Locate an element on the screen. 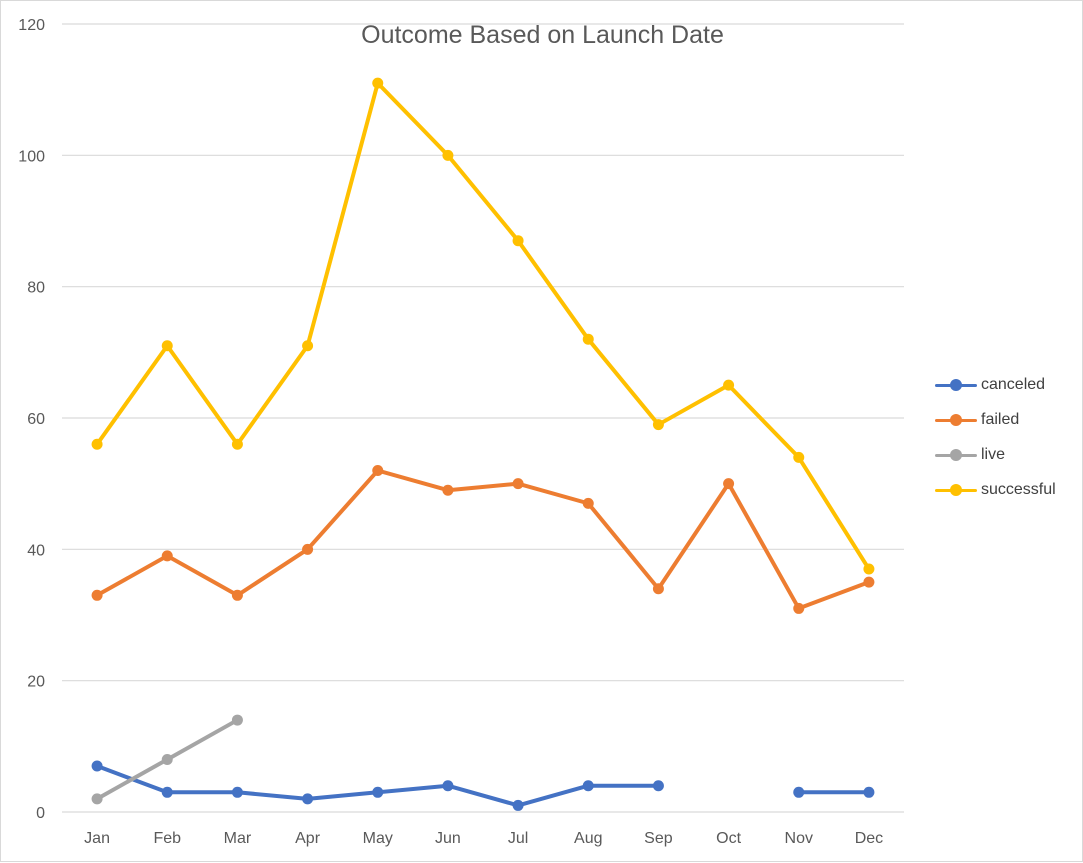 This screenshot has width=1083, height=863. x-axis-ticks: Jan Feb Mar Apr May Jun Jul Aug Sep Oct Nov Dec is located at coordinates (483, 838).